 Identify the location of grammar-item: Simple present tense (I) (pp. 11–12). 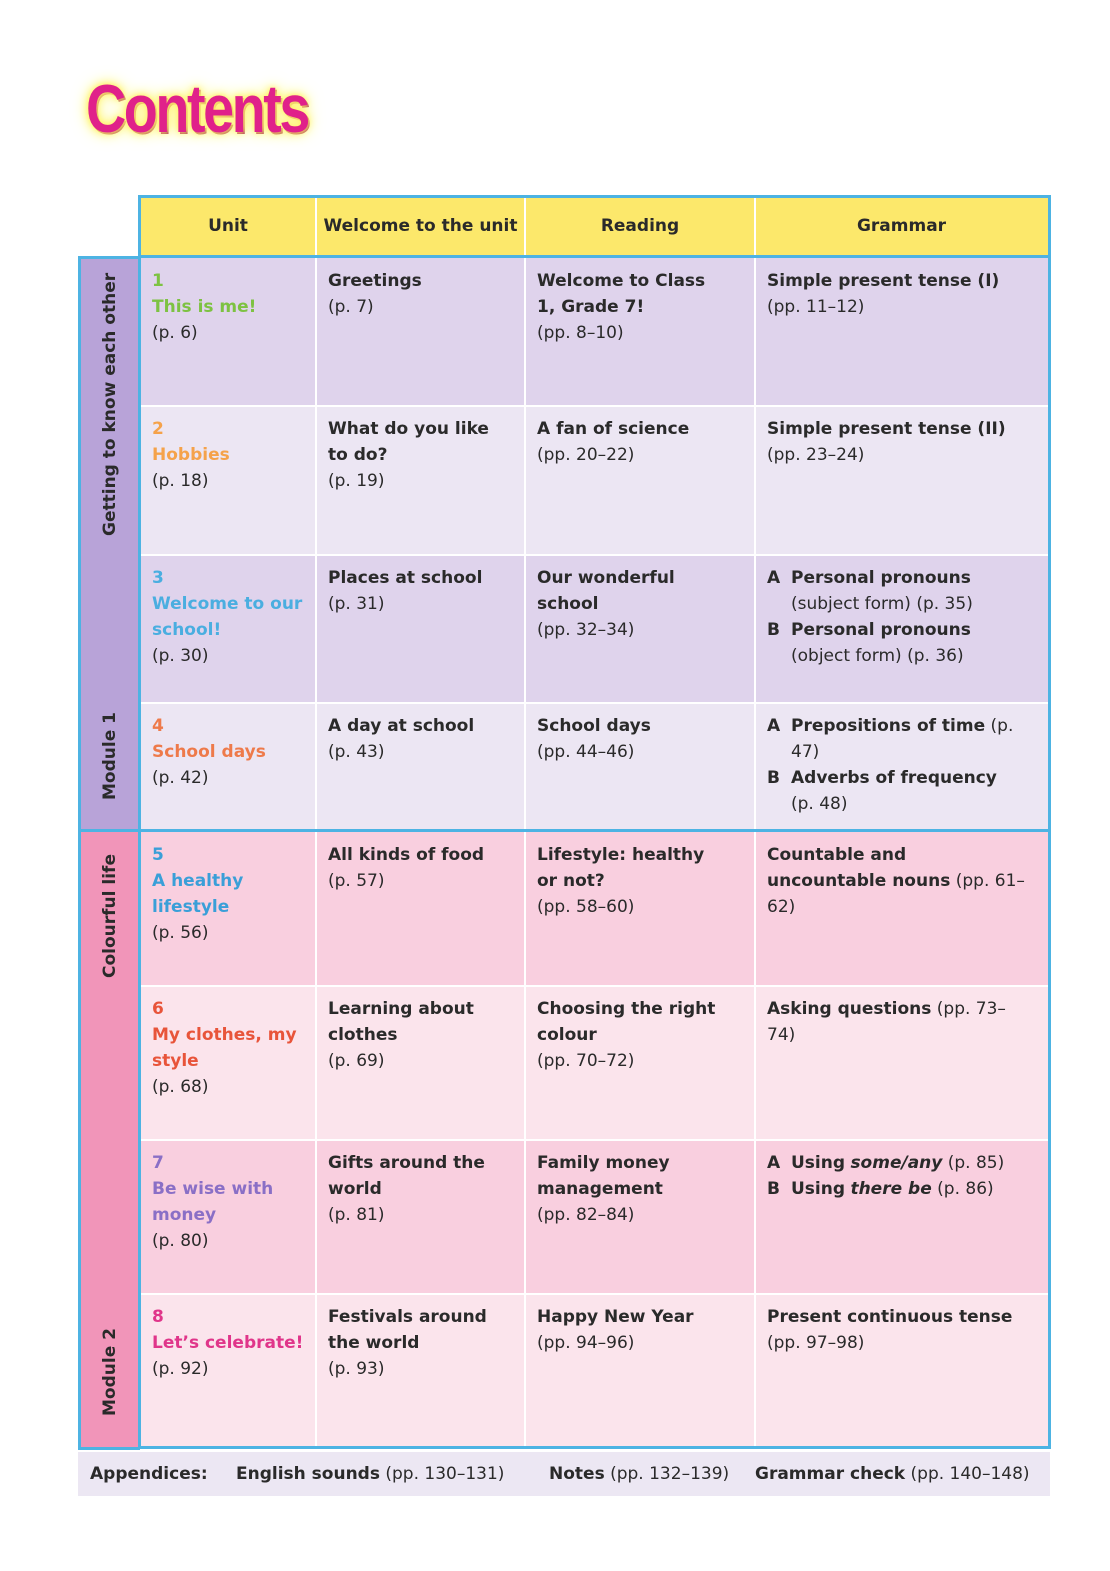
(898, 294).